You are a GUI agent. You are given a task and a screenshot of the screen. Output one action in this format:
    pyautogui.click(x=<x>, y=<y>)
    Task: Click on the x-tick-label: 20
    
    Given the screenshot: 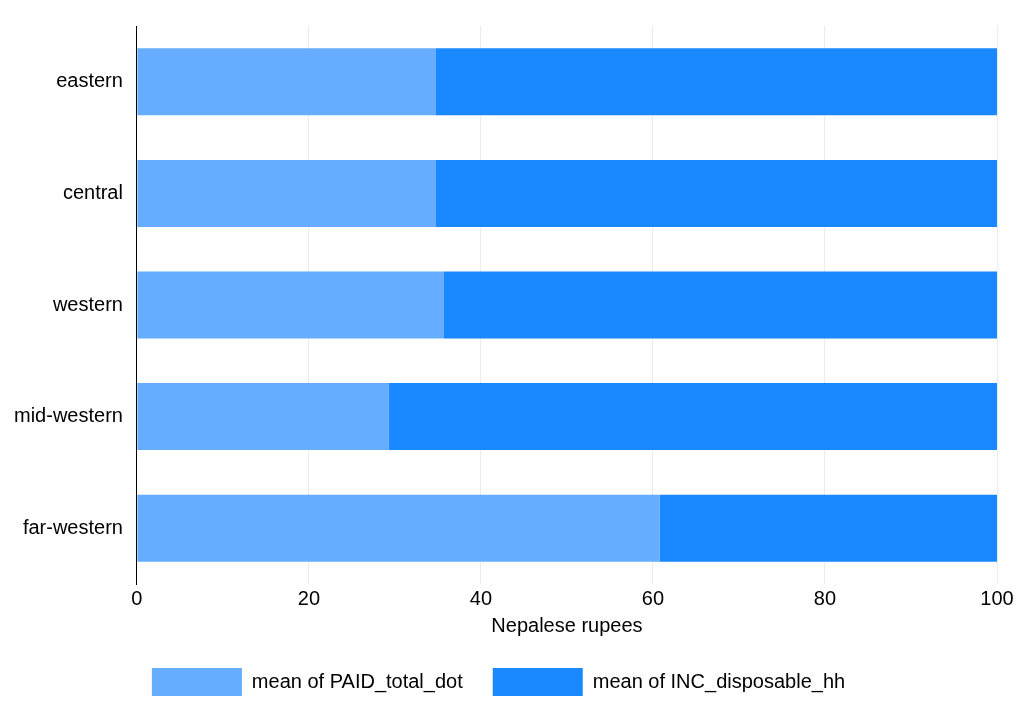 What is the action you would take?
    pyautogui.click(x=309, y=597)
    